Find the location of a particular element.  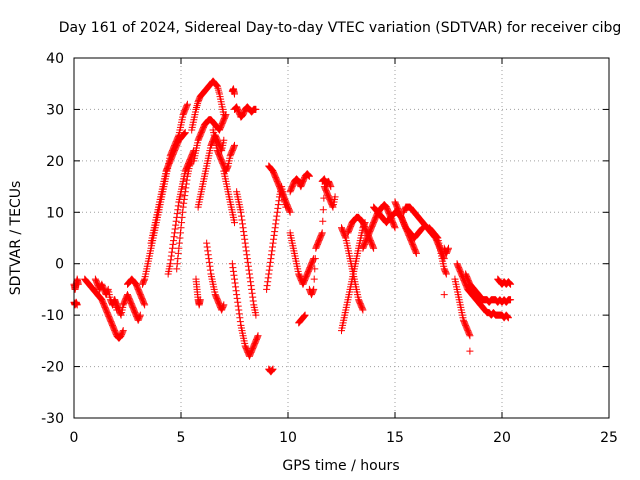

x-tick-label: 5 is located at coordinates (181, 438).